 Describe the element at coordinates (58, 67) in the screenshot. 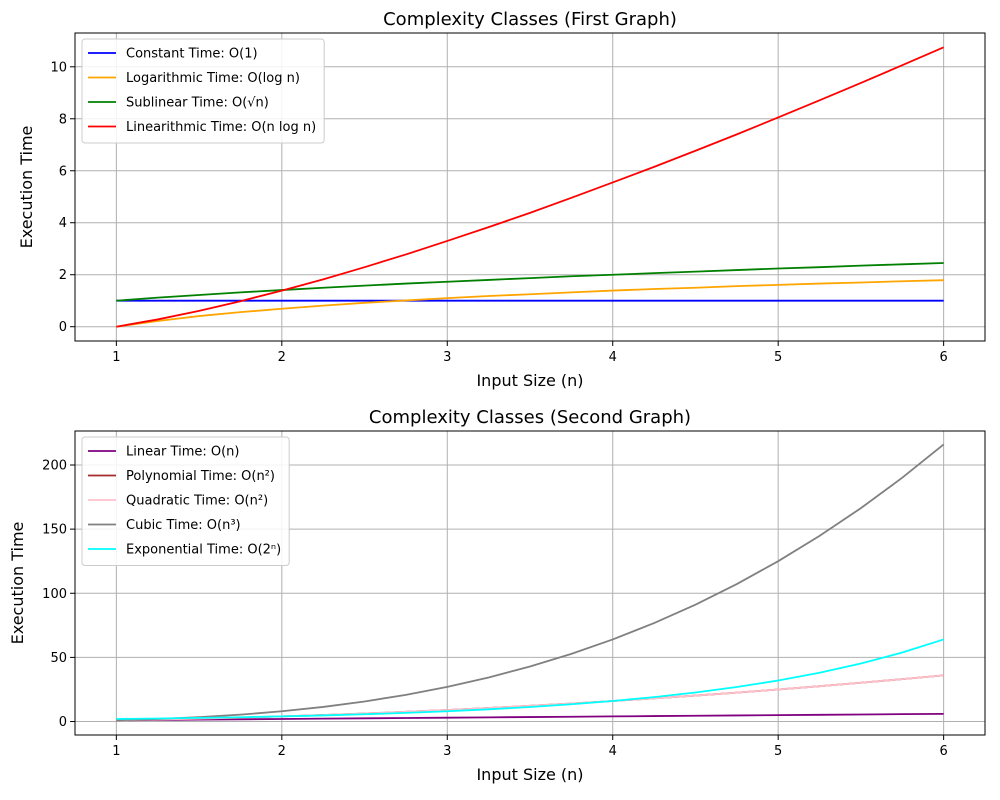

I see `y-tick-label: 10` at that location.